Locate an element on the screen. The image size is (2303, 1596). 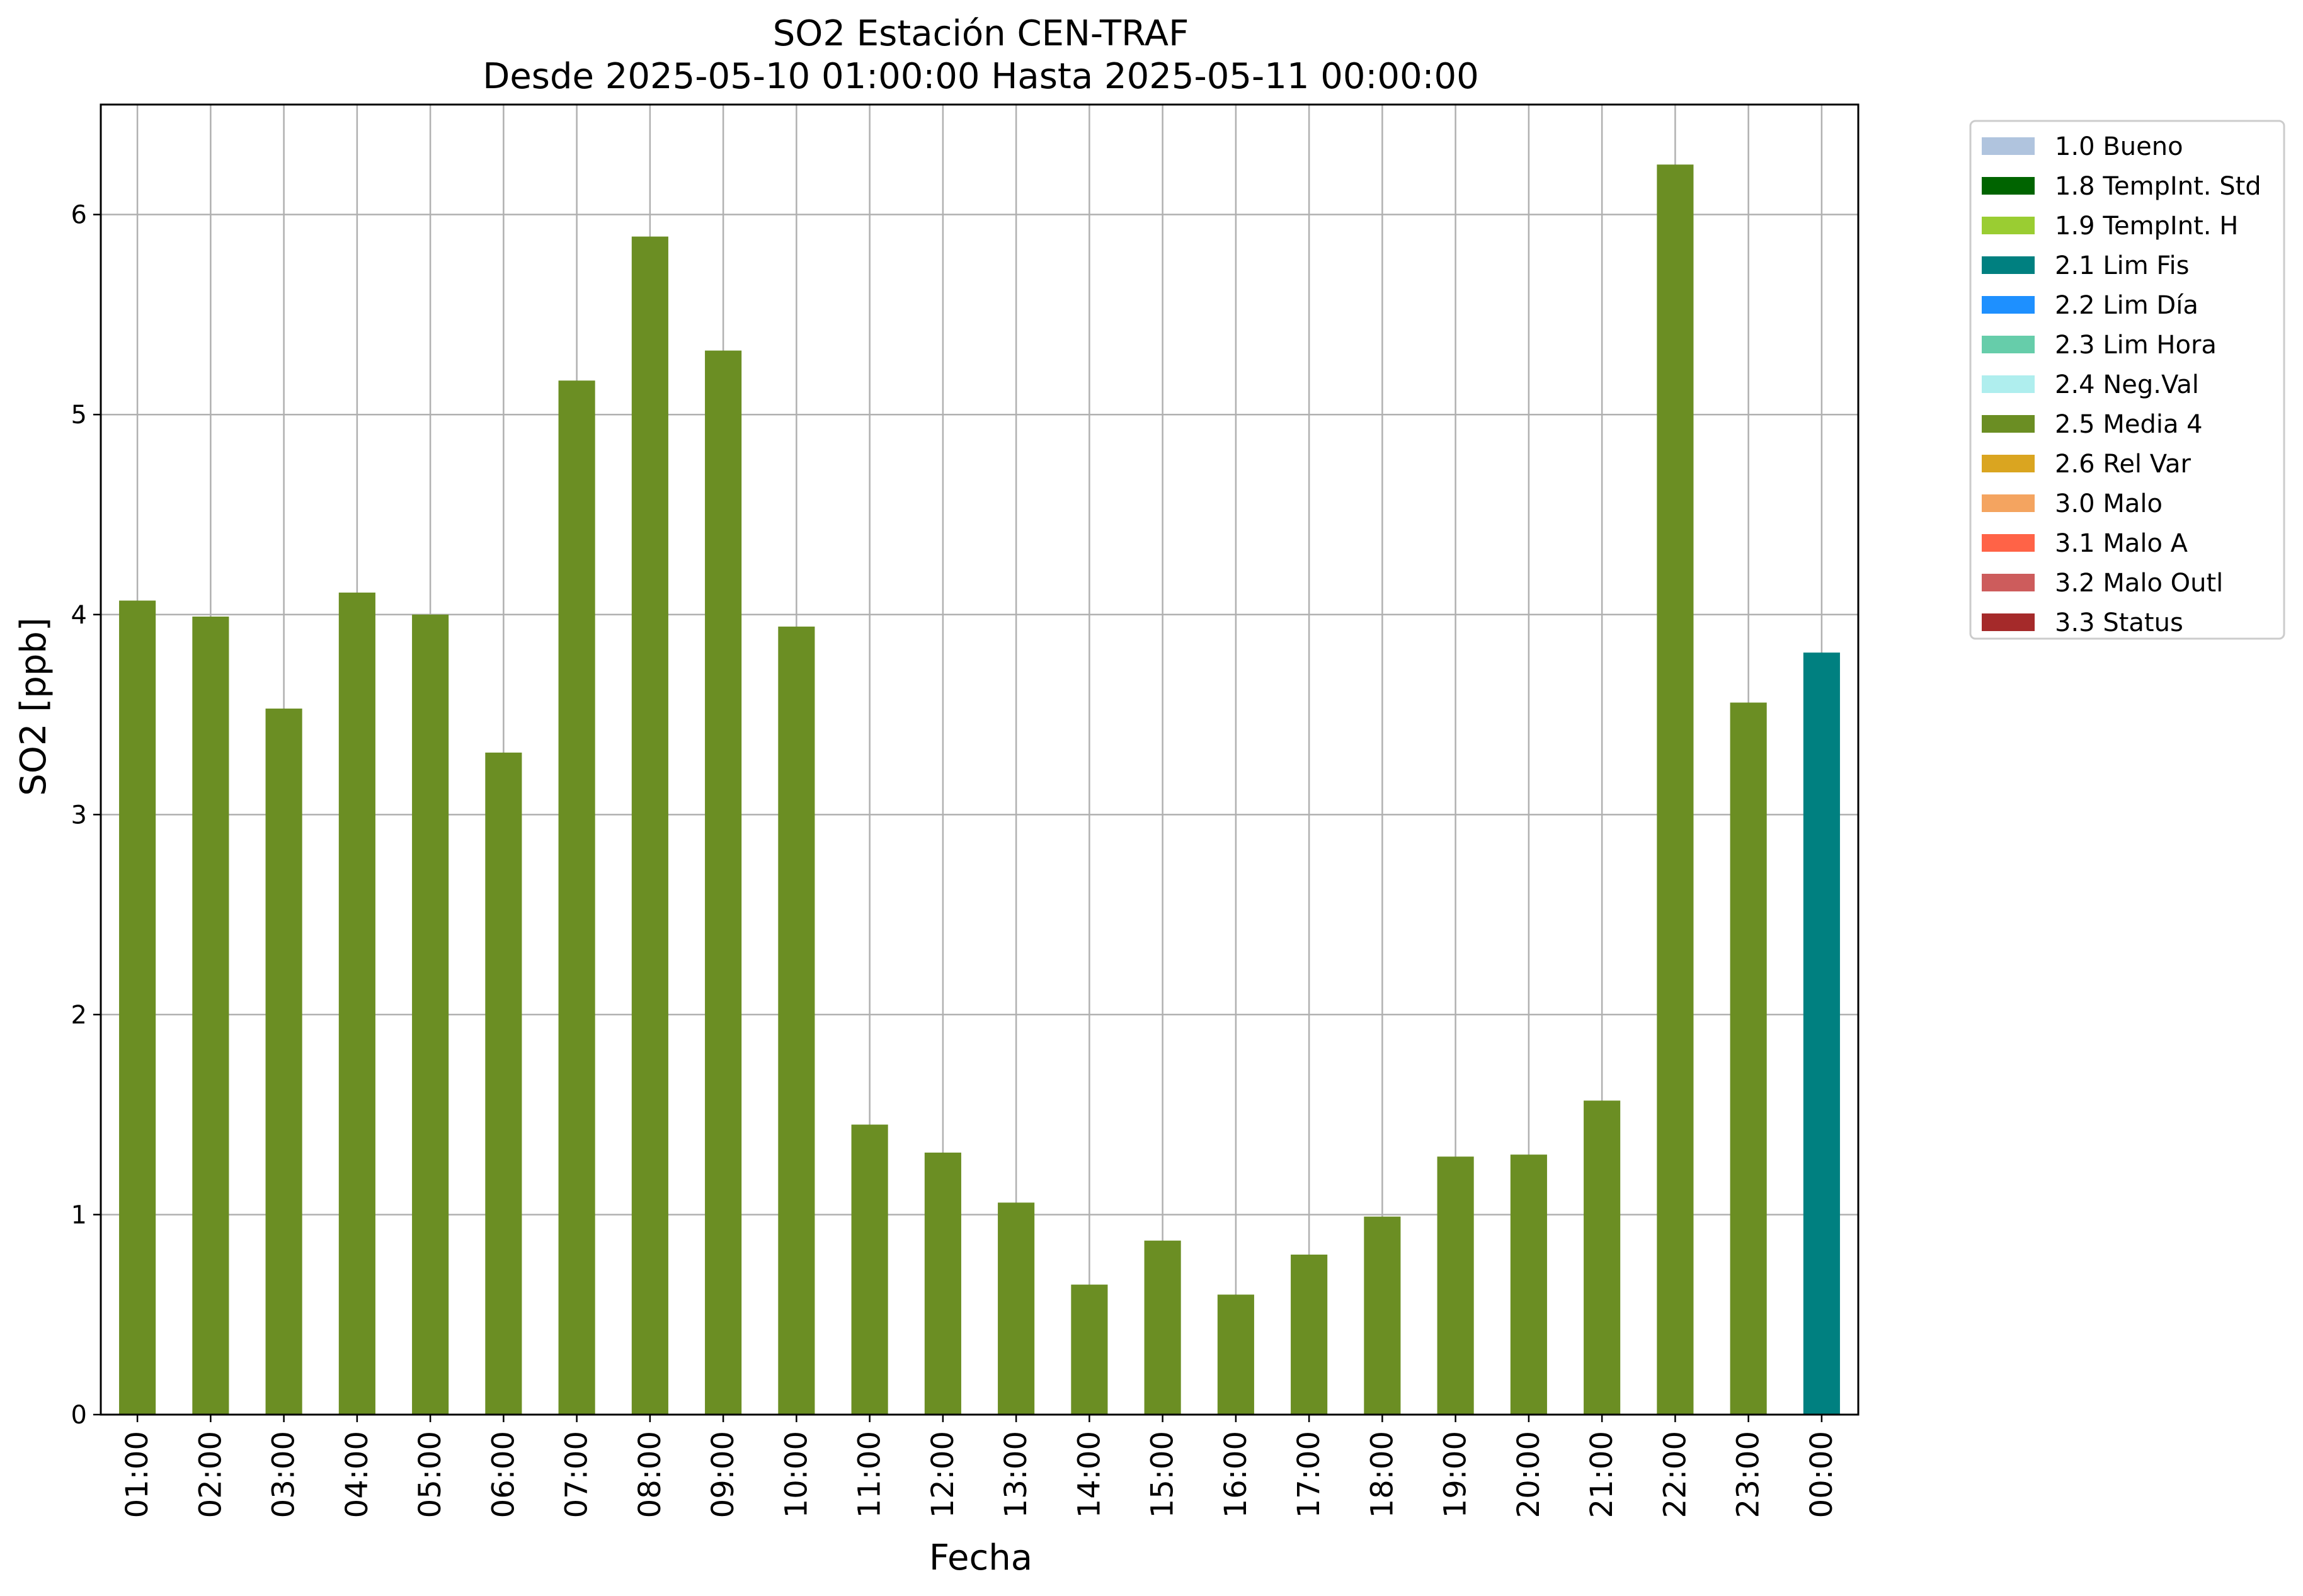
bar-10:00 is located at coordinates (796, 1020).